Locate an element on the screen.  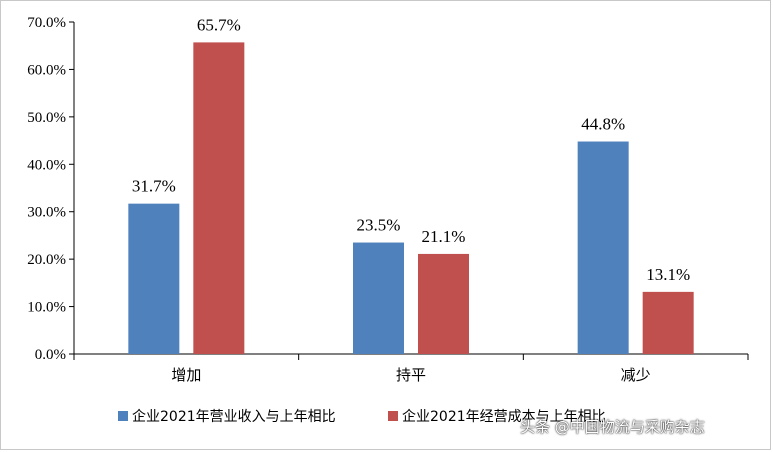
data-label: 31.7% is located at coordinates (154, 186).